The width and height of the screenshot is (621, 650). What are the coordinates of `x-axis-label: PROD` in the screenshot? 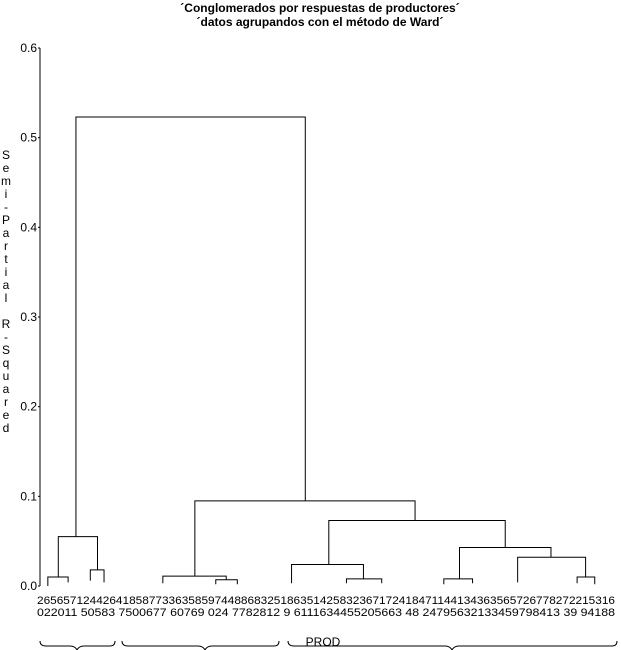 It's located at (323, 642).